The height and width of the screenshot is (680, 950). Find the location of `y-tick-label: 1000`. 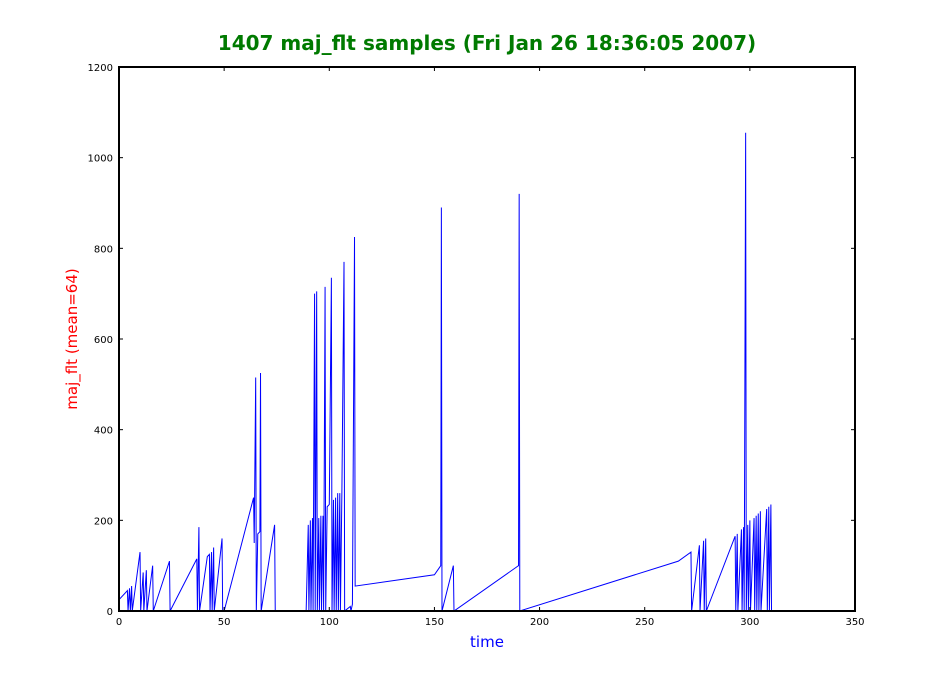

y-tick-label: 1000 is located at coordinates (100, 159).